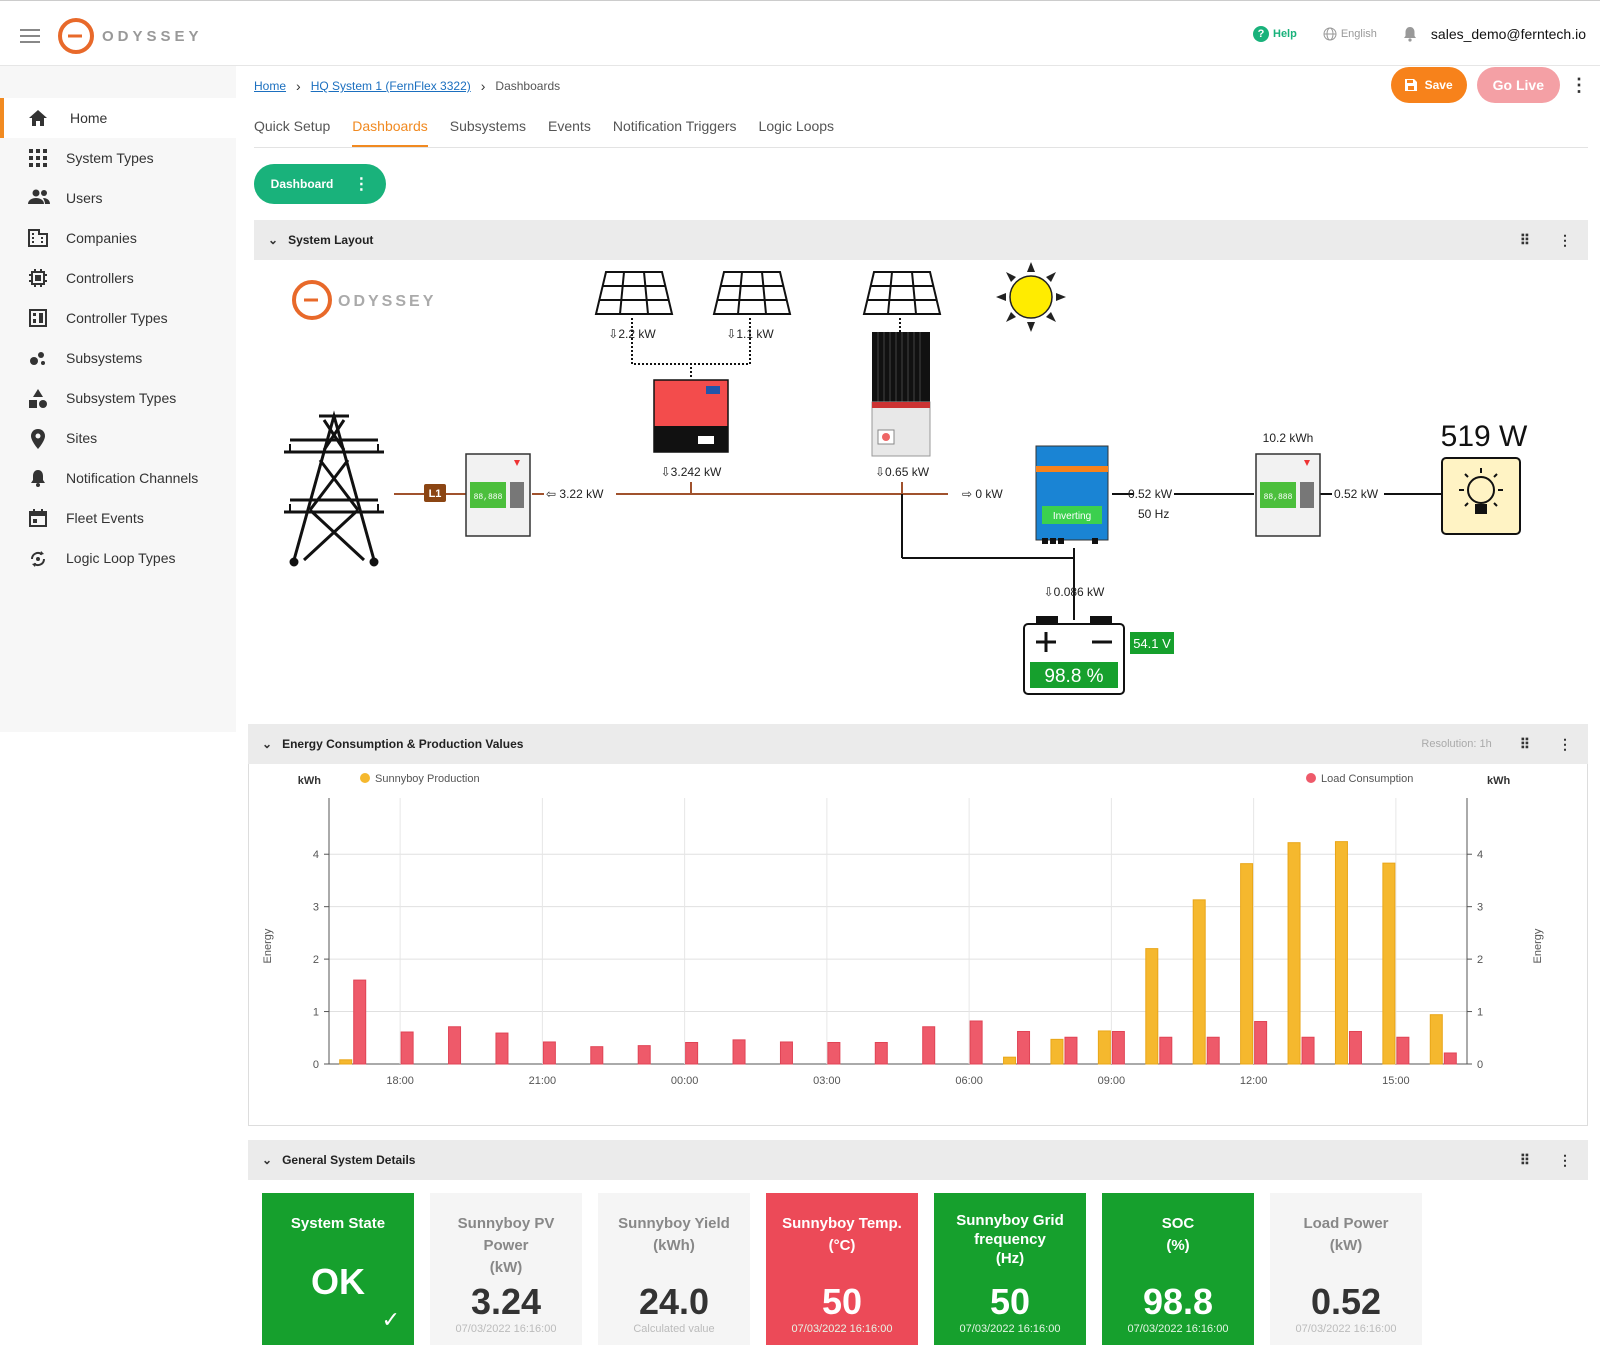  I want to click on sidebar-item-users: Users, so click(118, 198).